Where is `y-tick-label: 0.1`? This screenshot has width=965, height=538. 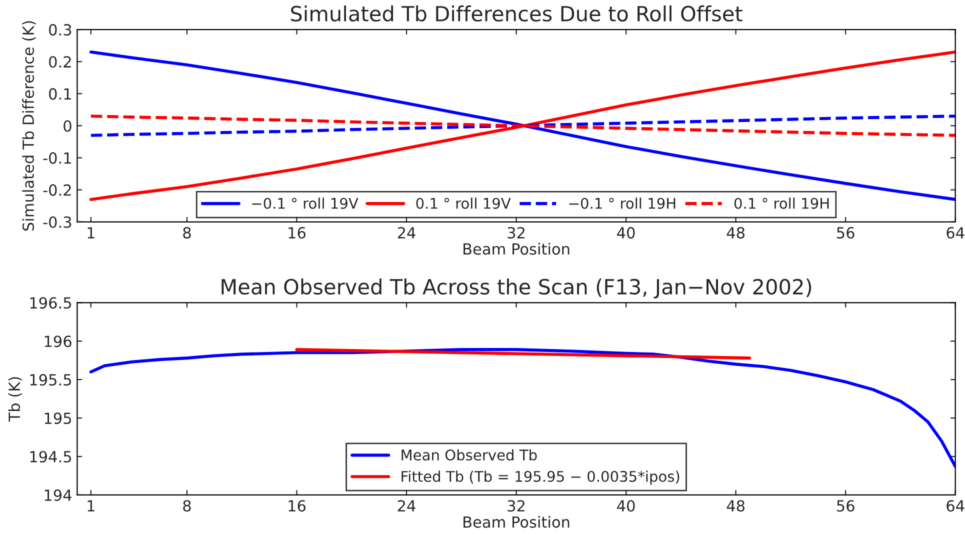
y-tick-label: 0.1 is located at coordinates (60, 94).